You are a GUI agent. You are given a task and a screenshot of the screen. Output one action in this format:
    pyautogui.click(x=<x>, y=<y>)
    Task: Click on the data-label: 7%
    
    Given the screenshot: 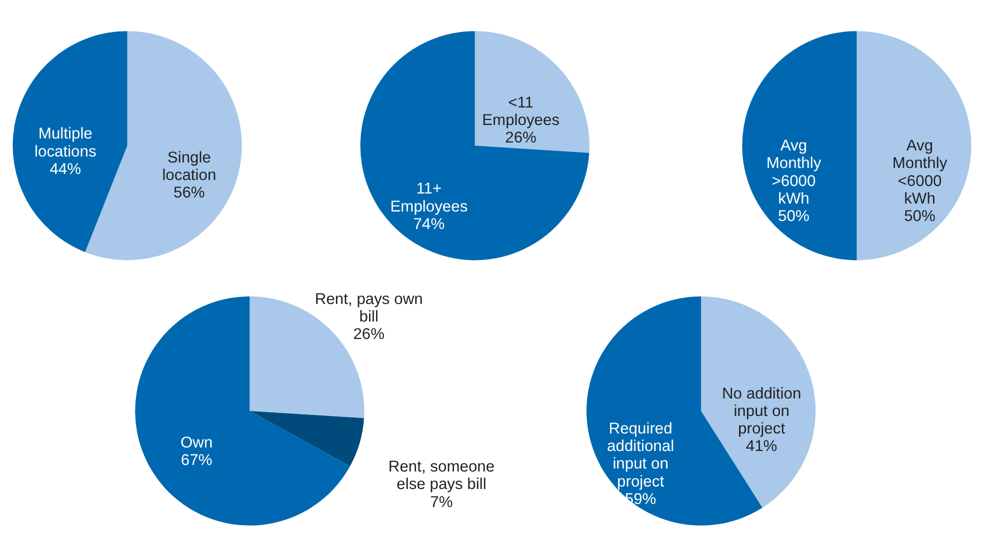 What is the action you would take?
    pyautogui.click(x=441, y=502)
    